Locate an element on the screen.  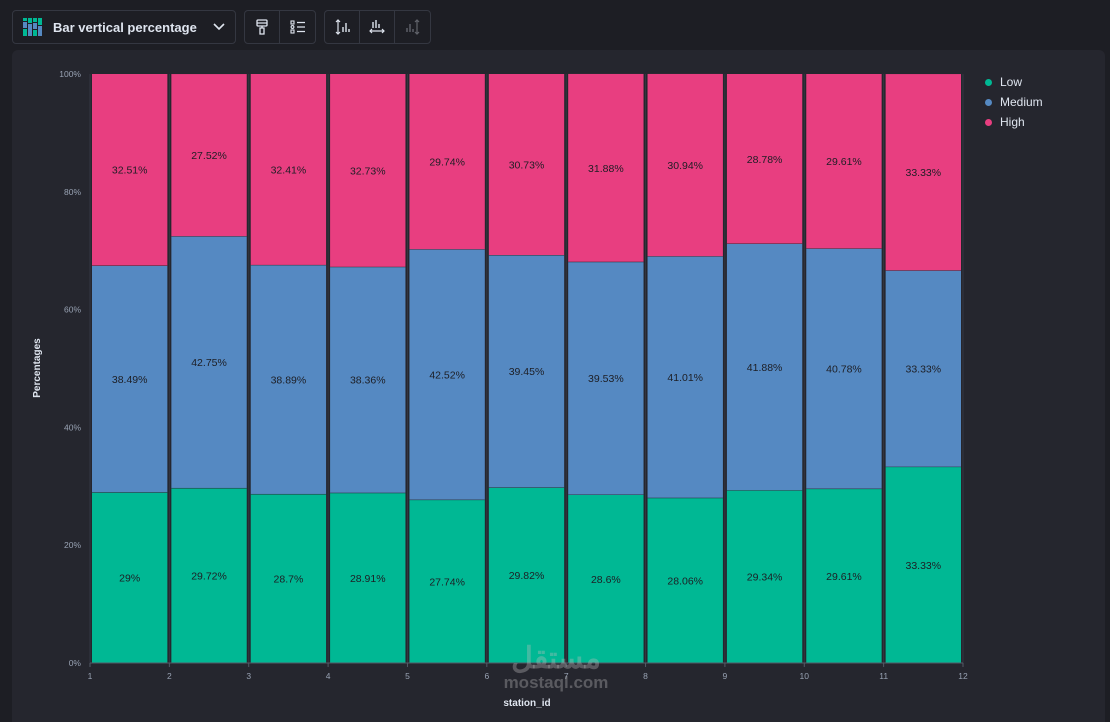
data-label: 29.61% is located at coordinates (844, 162).